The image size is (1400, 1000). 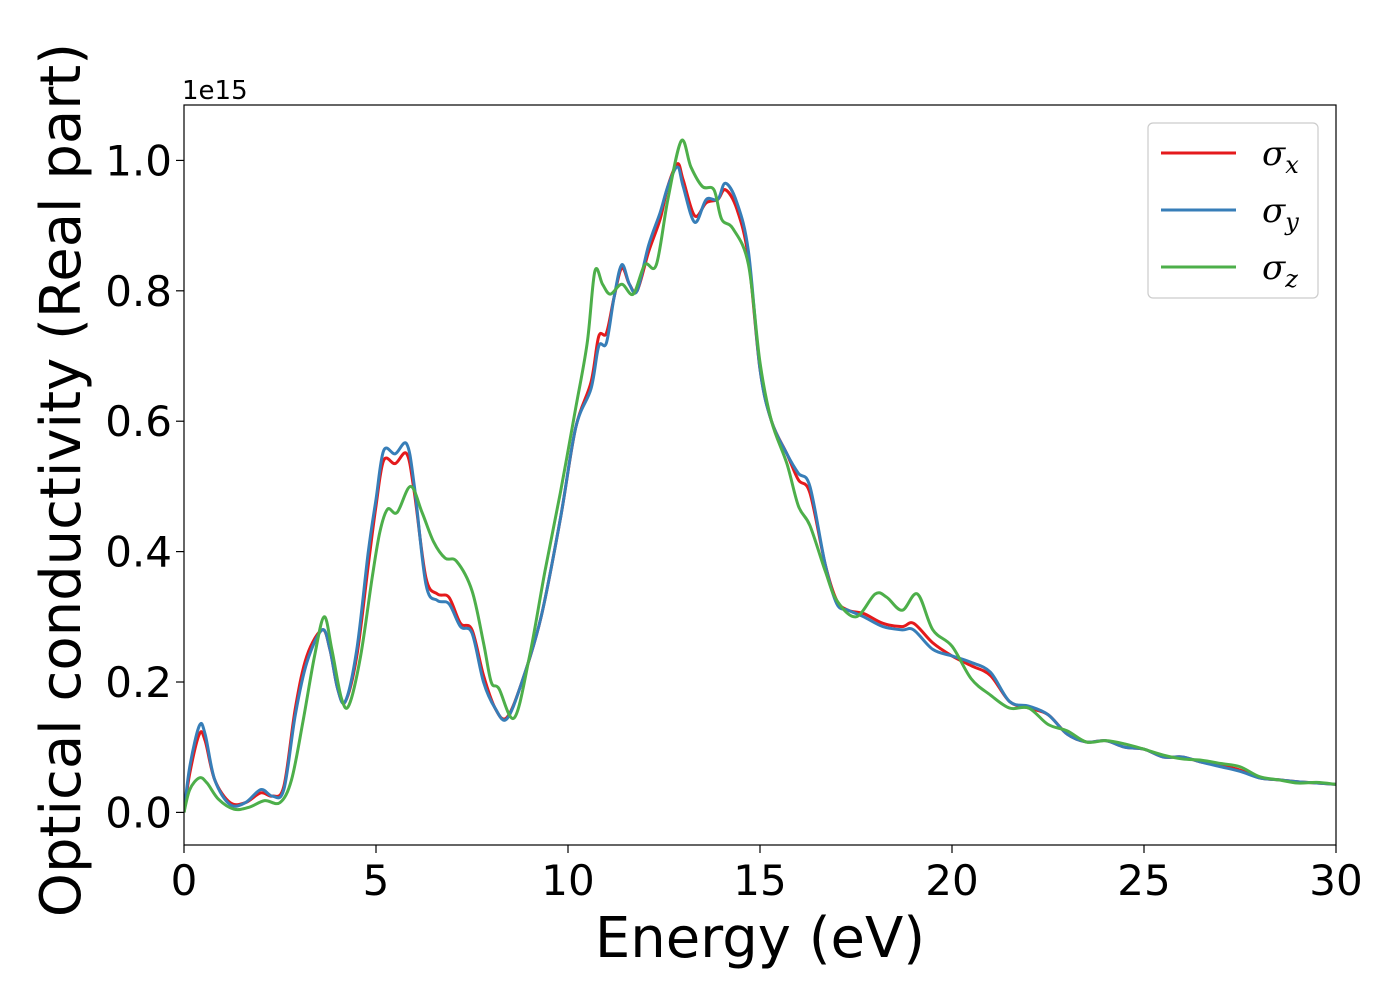 I want to click on x-tick-label: 10, so click(x=567, y=880).